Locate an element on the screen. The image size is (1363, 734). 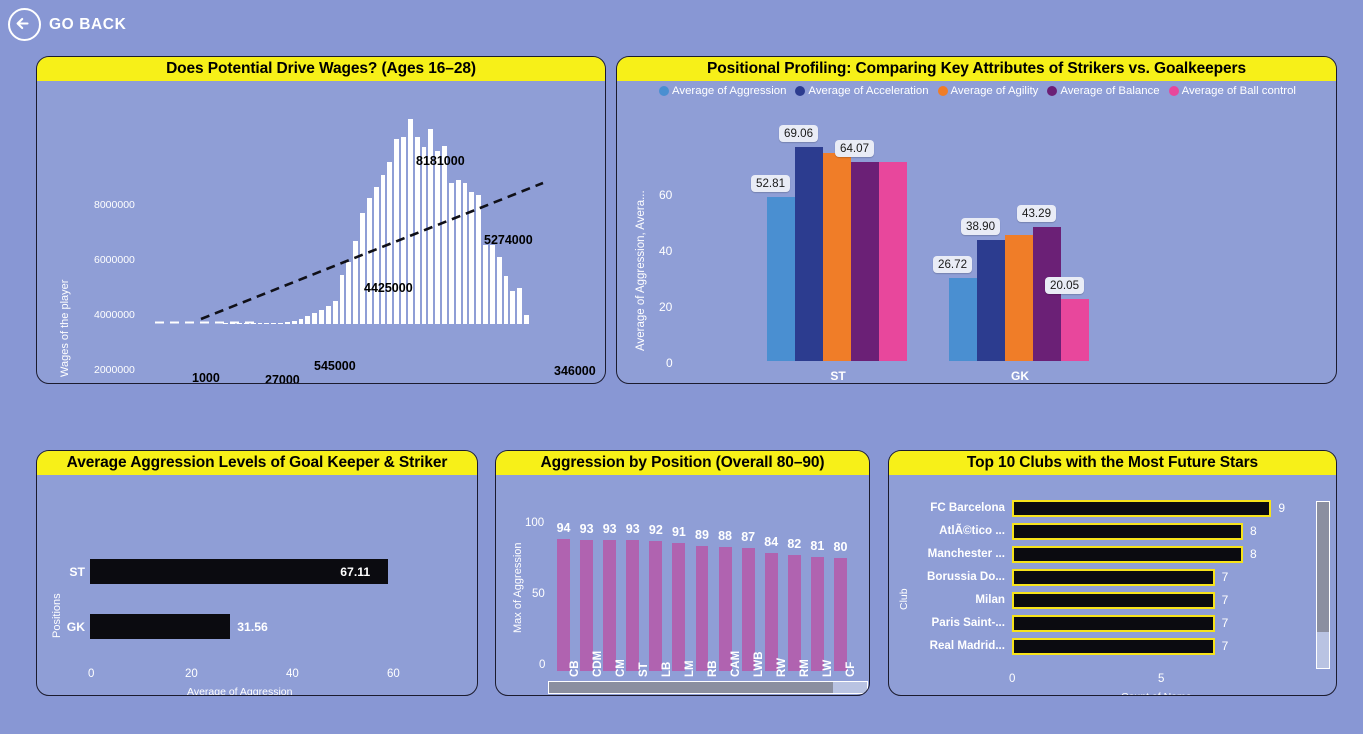
hist-annotation-5274000: 5274000 is located at coordinates (508, 240).